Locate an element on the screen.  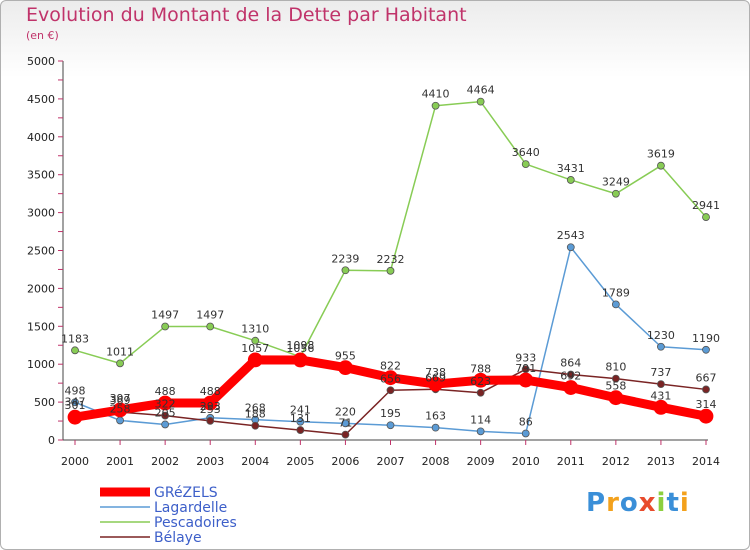
legend-label: Lagardelle is located at coordinates (190, 508).